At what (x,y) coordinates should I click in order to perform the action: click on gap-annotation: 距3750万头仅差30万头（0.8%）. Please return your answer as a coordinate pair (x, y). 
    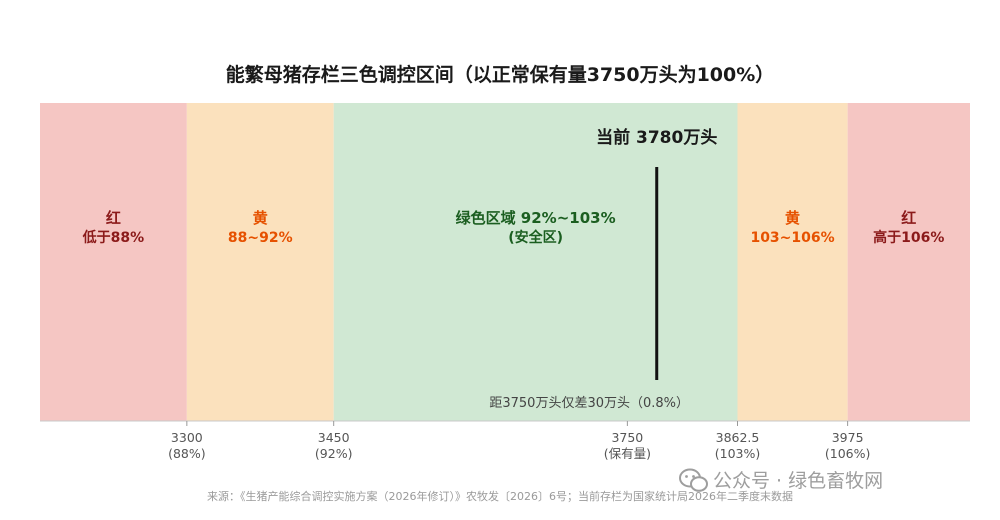
    Looking at the image, I should click on (589, 403).